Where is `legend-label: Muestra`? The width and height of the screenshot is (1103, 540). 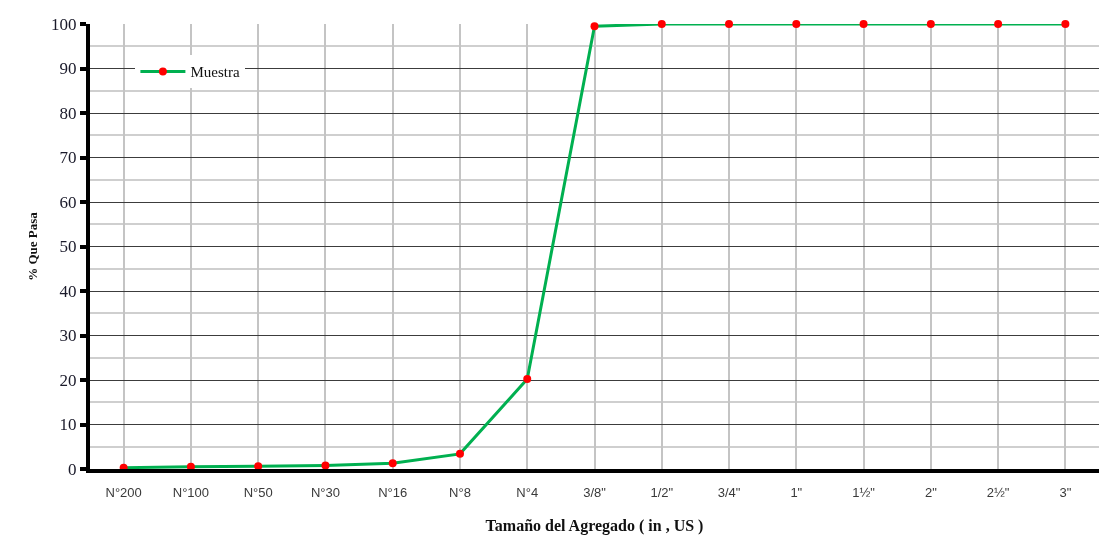 legend-label: Muestra is located at coordinates (215, 72).